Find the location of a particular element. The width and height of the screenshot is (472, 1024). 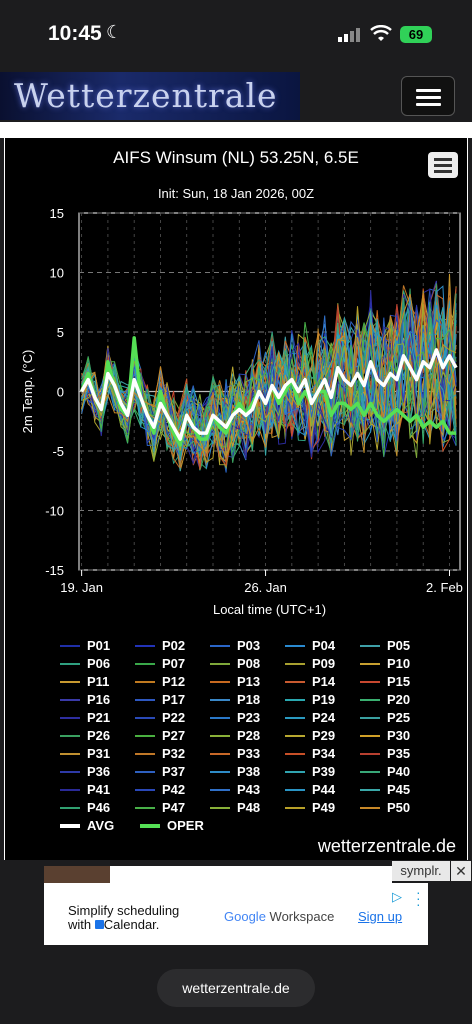

ad-text-line1: Simplify scheduling is located at coordinates (124, 910).